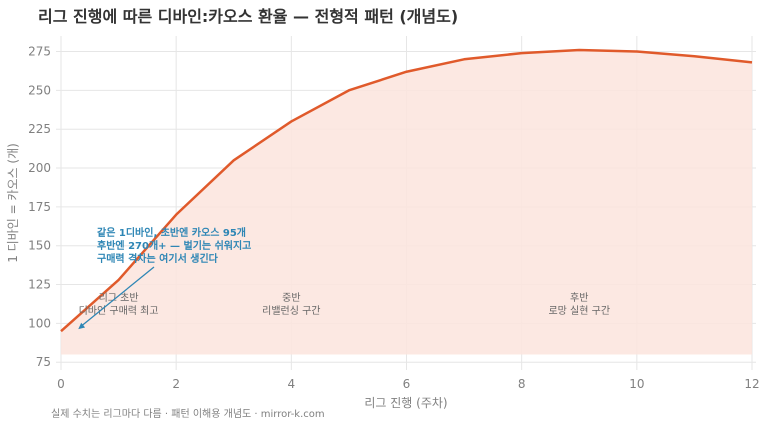 This screenshot has height=430, width=768. I want to click on x-tick-label: 6, so click(407, 384).